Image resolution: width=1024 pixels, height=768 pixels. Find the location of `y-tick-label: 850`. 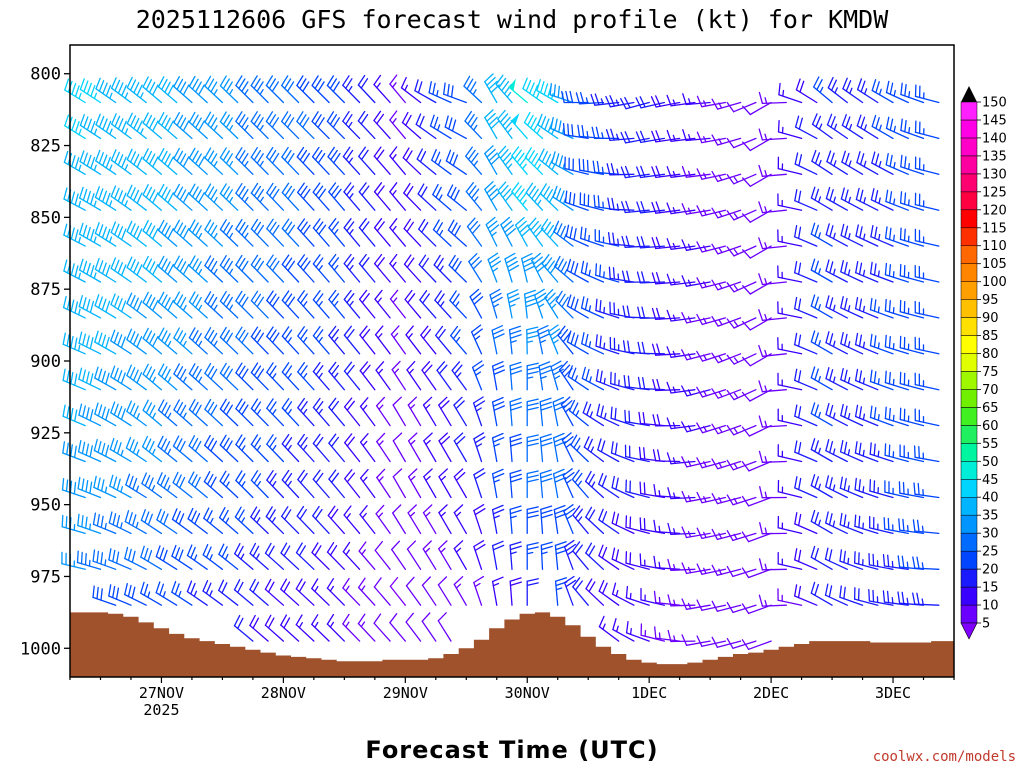

y-tick-label: 850 is located at coordinates (45, 218).